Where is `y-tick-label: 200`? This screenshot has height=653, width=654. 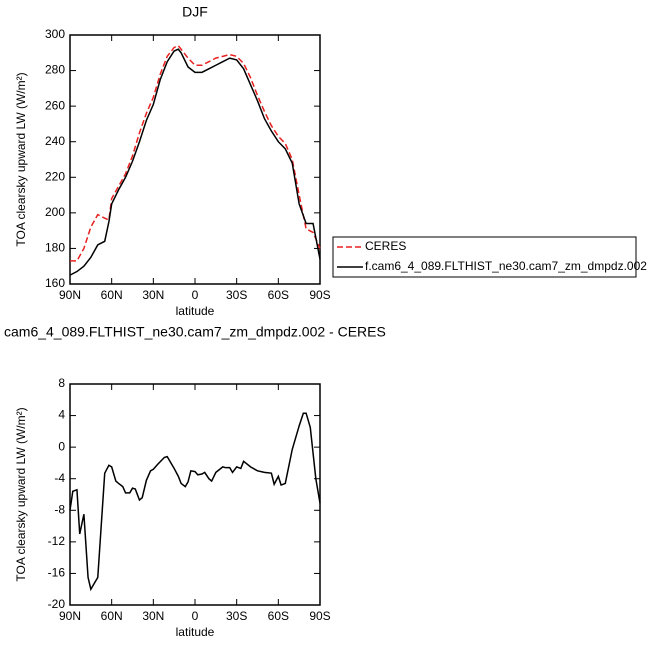
y-tick-label: 200 is located at coordinates (55, 212).